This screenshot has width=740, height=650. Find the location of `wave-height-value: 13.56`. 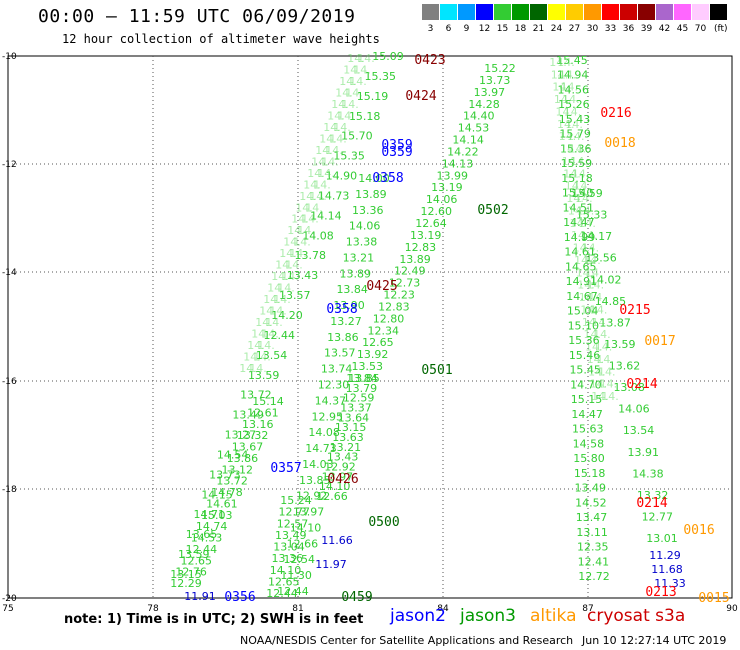

wave-height-value: 13.56 is located at coordinates (601, 258).